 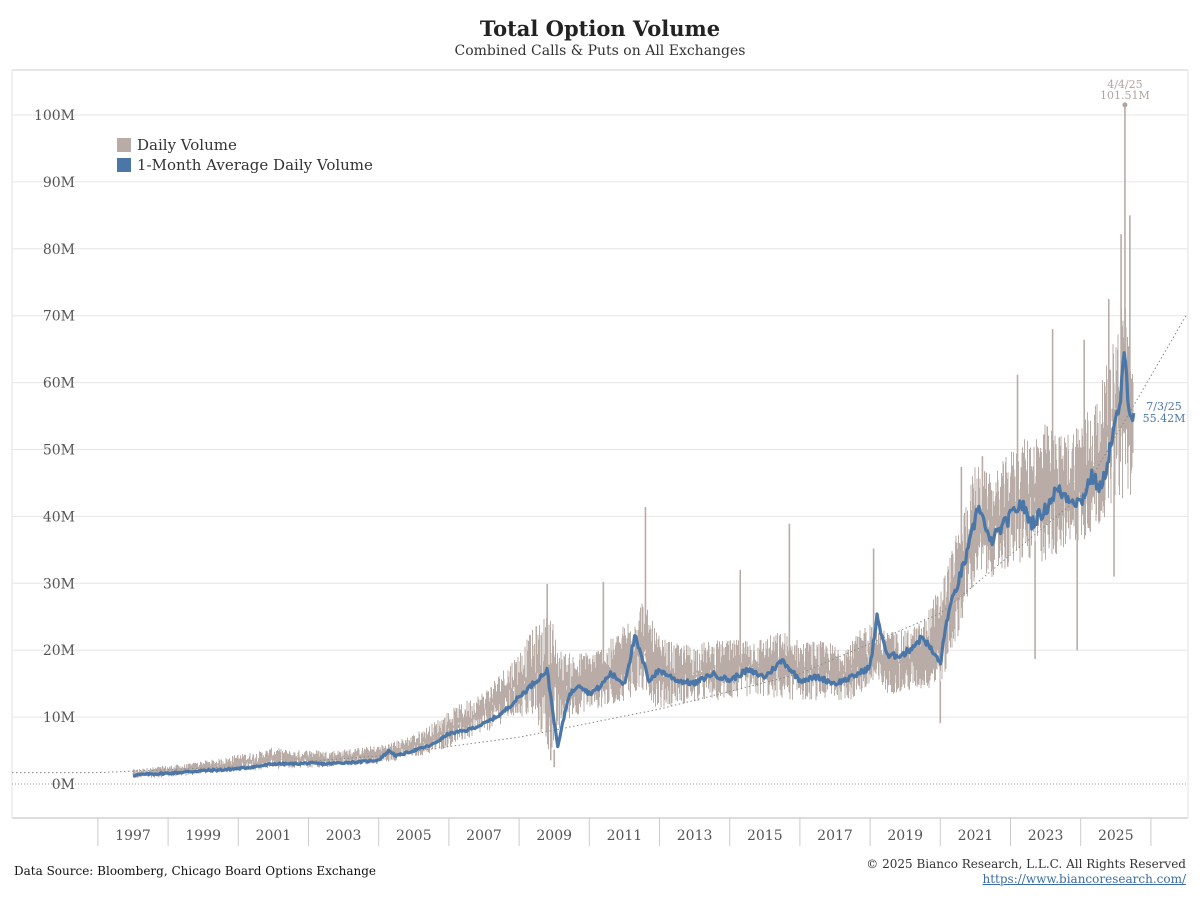 What do you see at coordinates (203, 836) in the screenshot?
I see `x-tick-label: 1999` at bounding box center [203, 836].